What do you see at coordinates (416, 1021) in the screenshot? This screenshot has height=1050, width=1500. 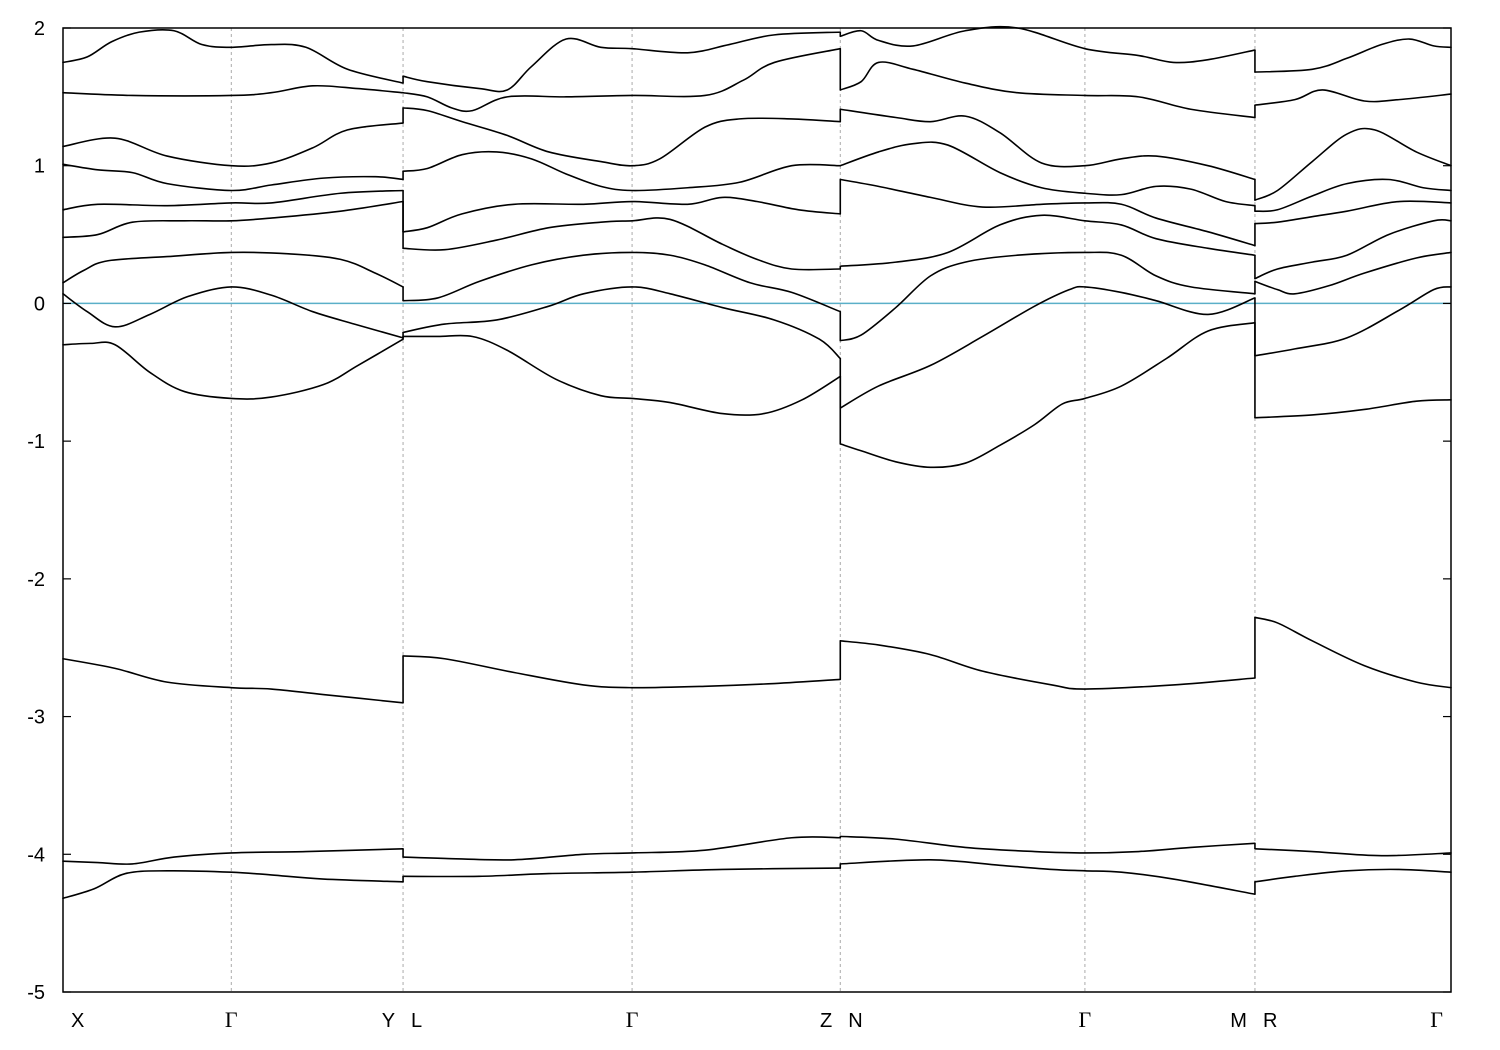 I see `kpoint-label: L` at bounding box center [416, 1021].